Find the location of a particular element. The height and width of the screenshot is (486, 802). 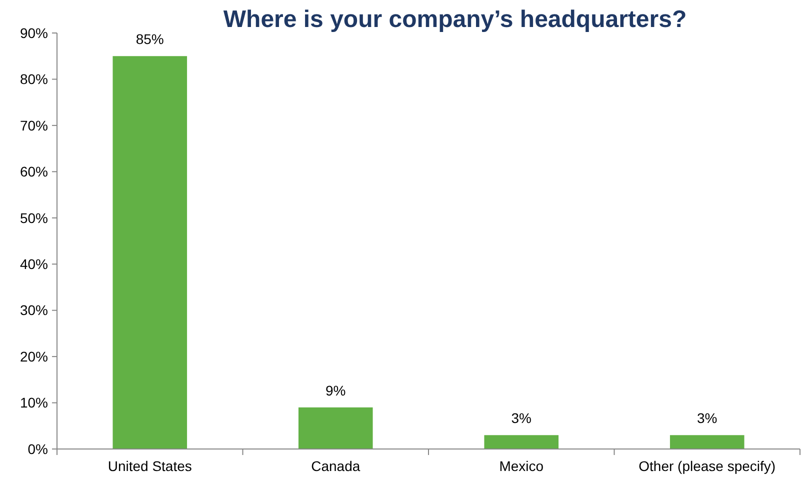

y-tick-label: 80% is located at coordinates (34, 79).